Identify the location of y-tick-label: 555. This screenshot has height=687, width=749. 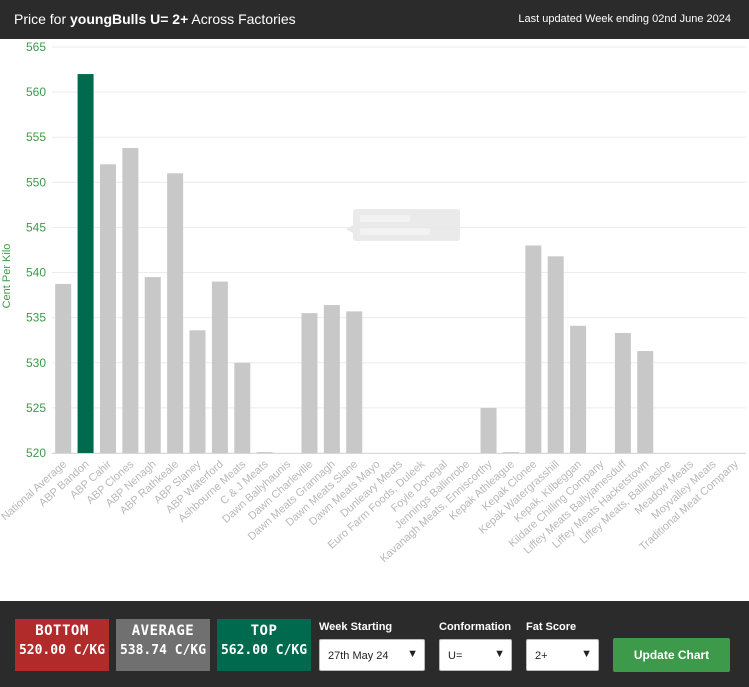
(36, 137).